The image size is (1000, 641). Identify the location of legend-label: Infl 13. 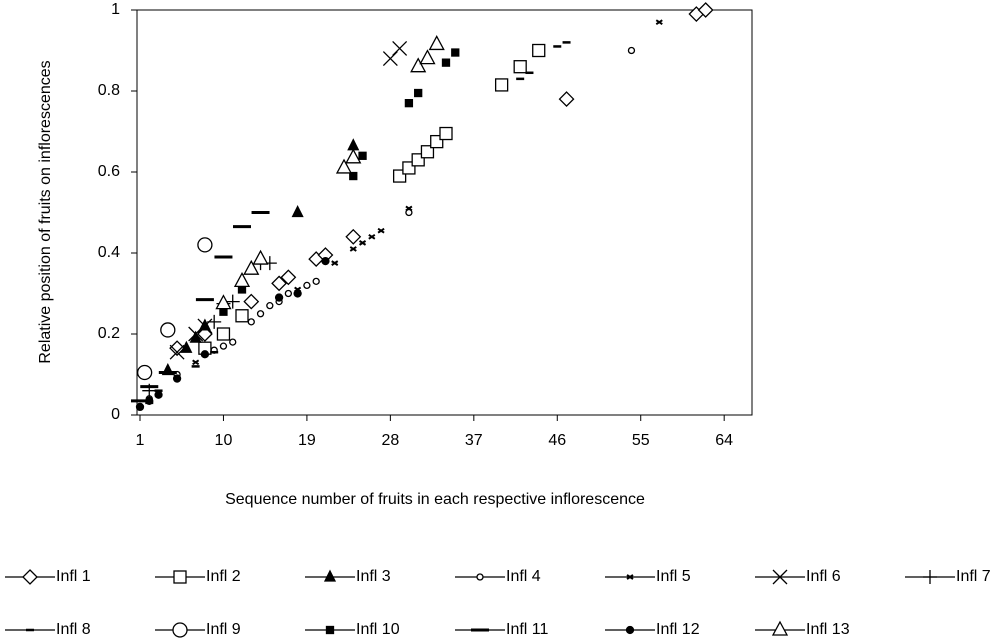
(828, 629).